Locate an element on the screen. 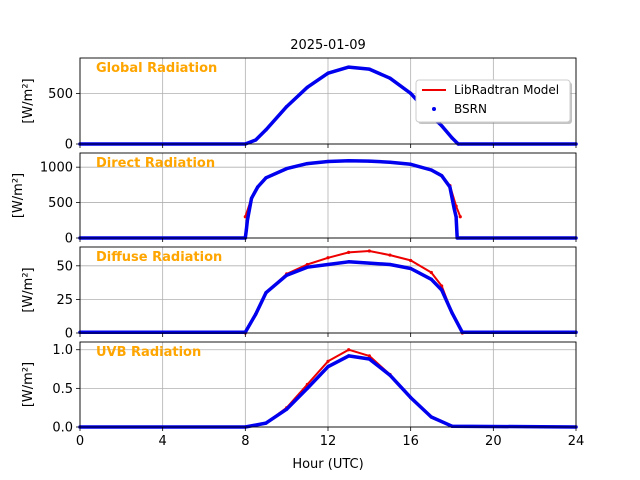 The width and height of the screenshot is (640, 480). y-tick-label: 25 is located at coordinates (64, 300).